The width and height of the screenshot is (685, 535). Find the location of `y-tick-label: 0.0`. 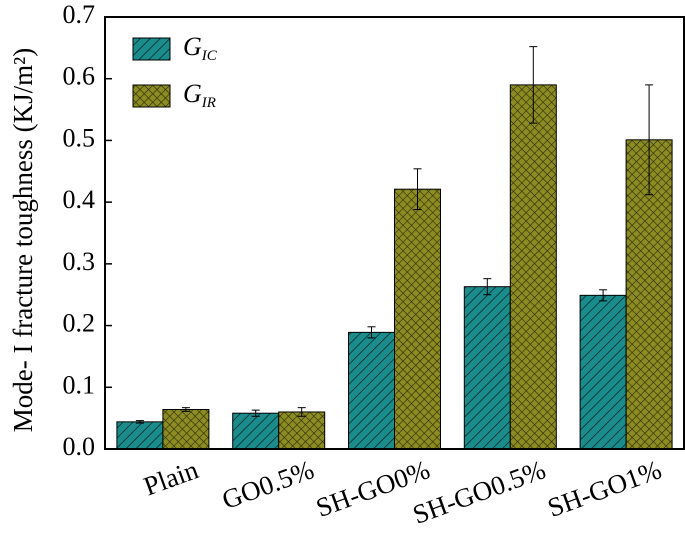

y-tick-label: 0.0 is located at coordinates (79, 446).